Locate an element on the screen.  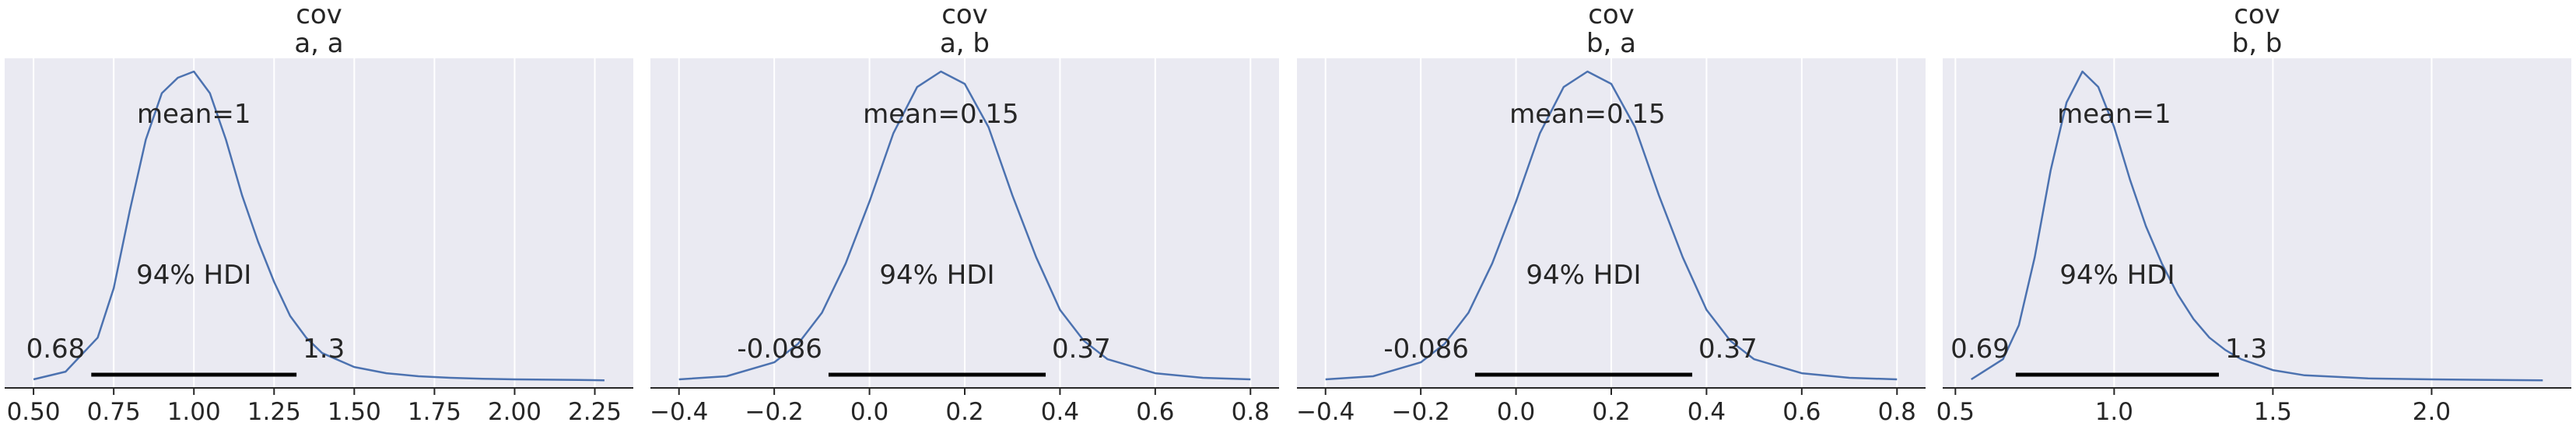
subplot-subtitle: a, a is located at coordinates (318, 43).